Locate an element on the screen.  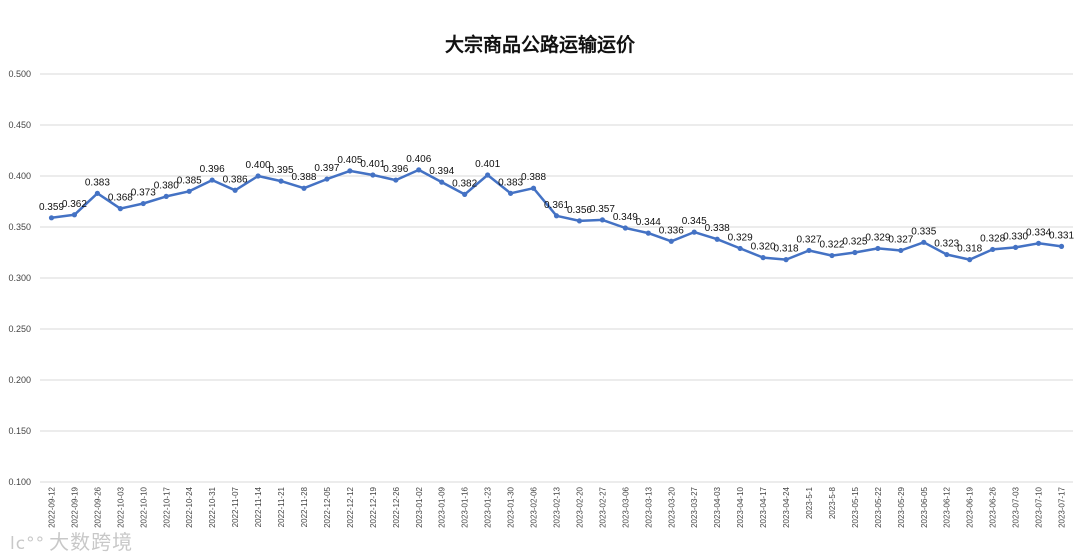
data-label: 0.357 is located at coordinates (602, 209).